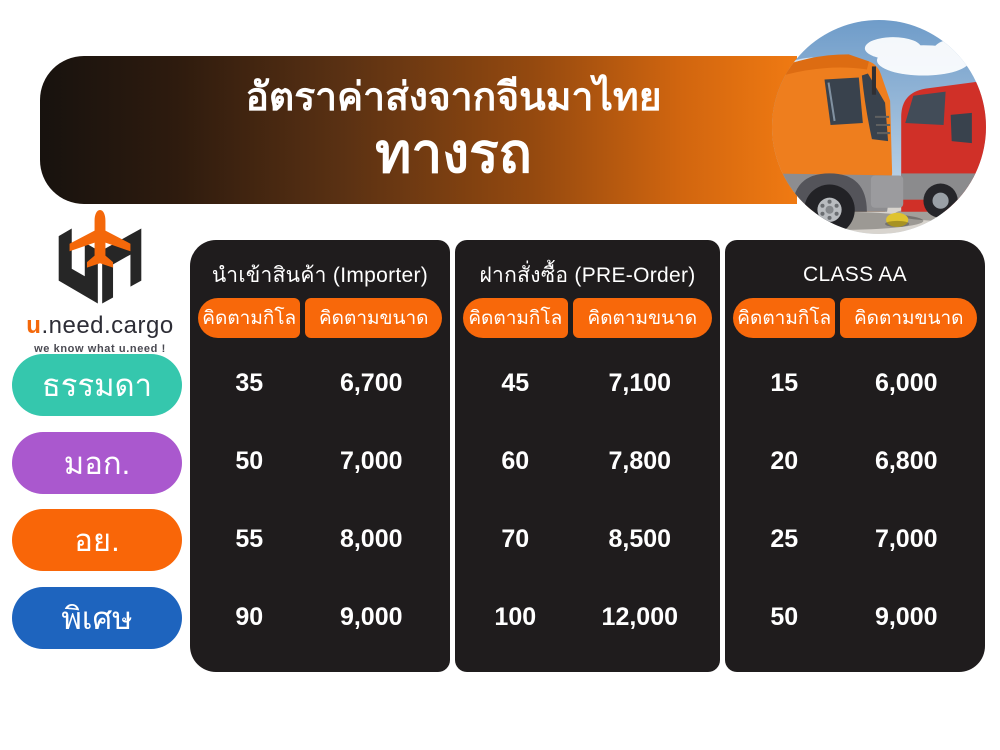 Image resolution: width=1000 pixels, height=750 pixels. Describe the element at coordinates (320, 275) in the screenshot. I see `table-title: นำเข้าสินค้า (Importer)` at that location.